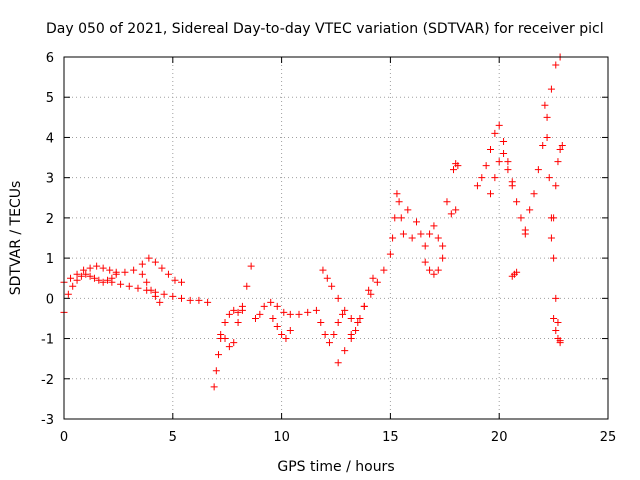 The width and height of the screenshot is (640, 480). I want to click on x-tick-label: 0, so click(64, 437).